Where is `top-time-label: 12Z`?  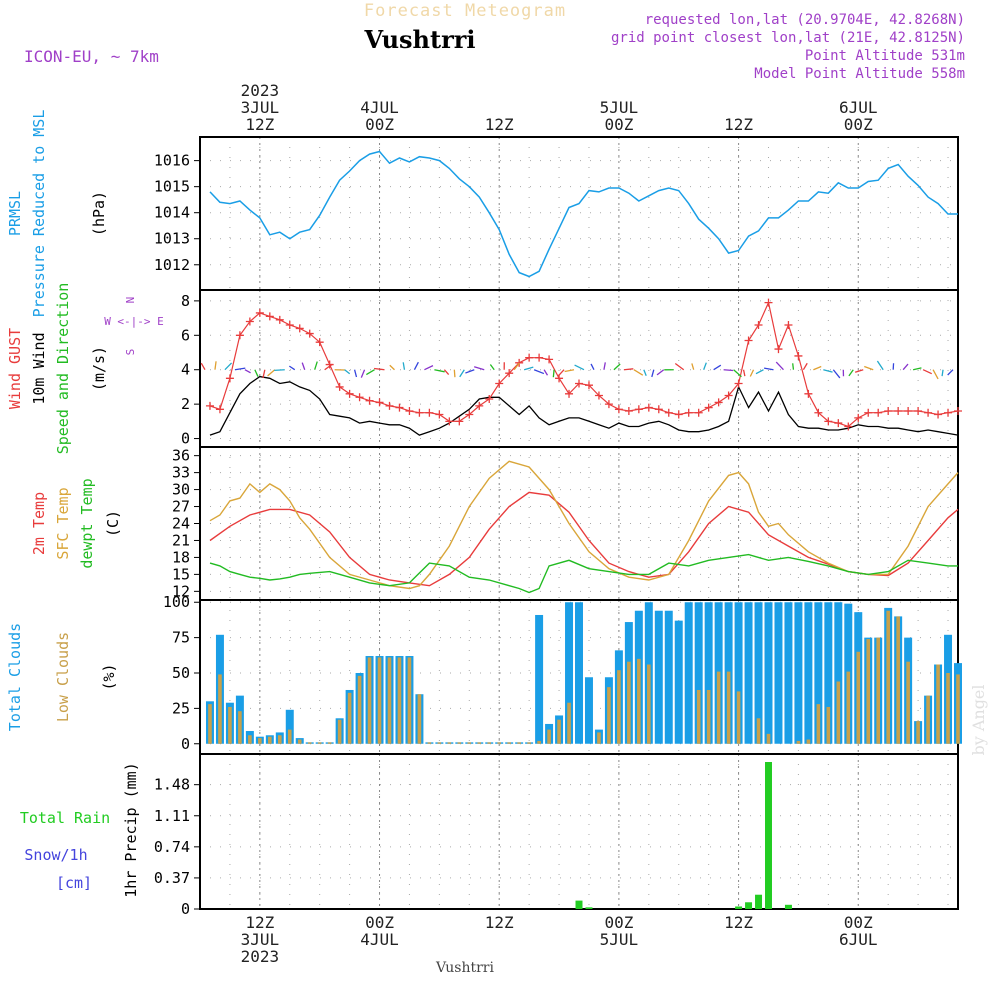
top-time-label: 12Z is located at coordinates (738, 124).